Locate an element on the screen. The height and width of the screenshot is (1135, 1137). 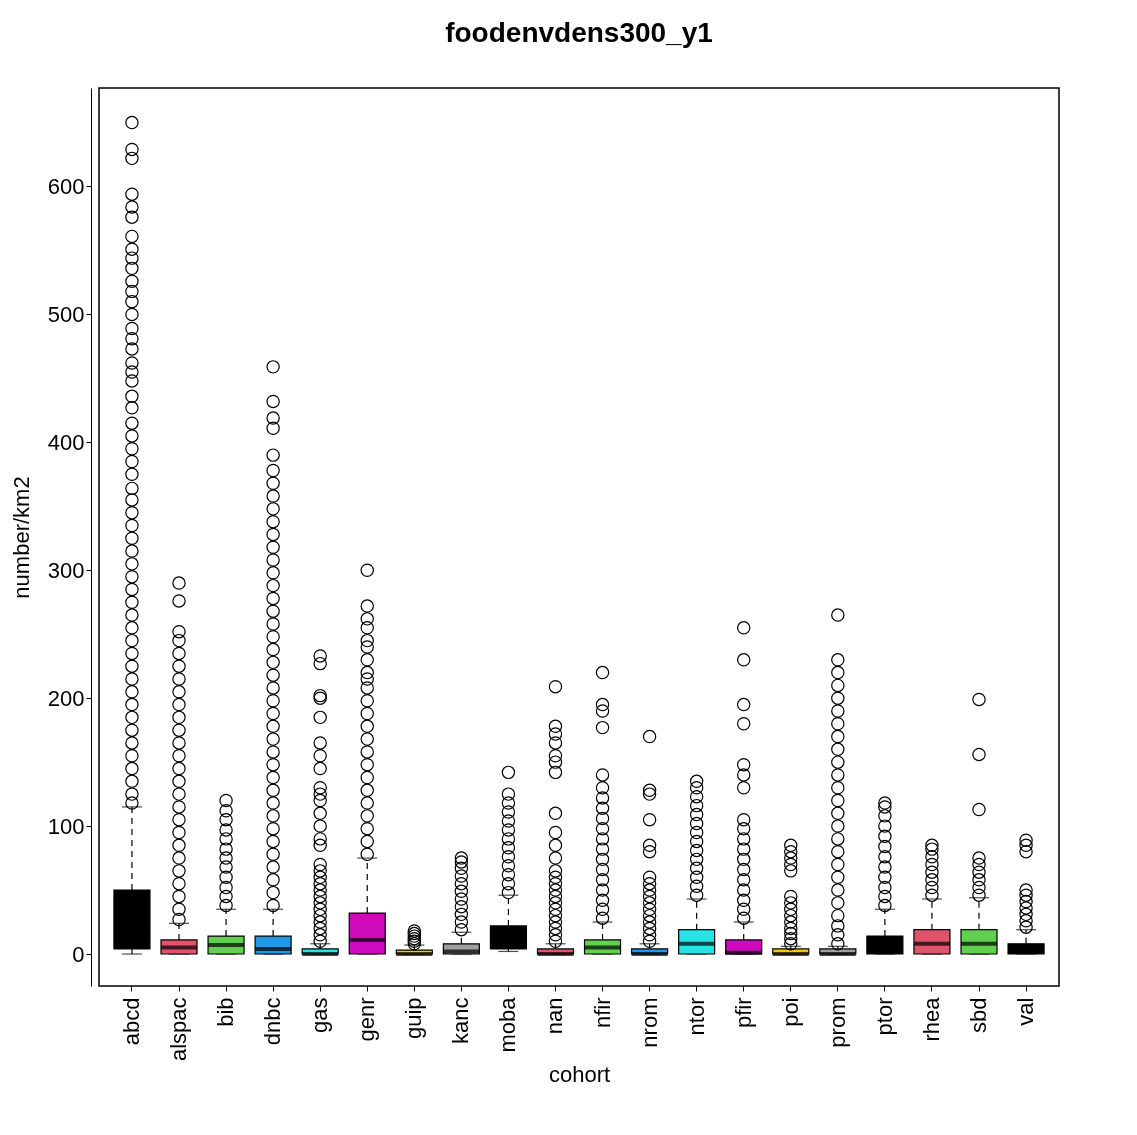
x-tick-label: nfir is located at coordinates (602, 1013).